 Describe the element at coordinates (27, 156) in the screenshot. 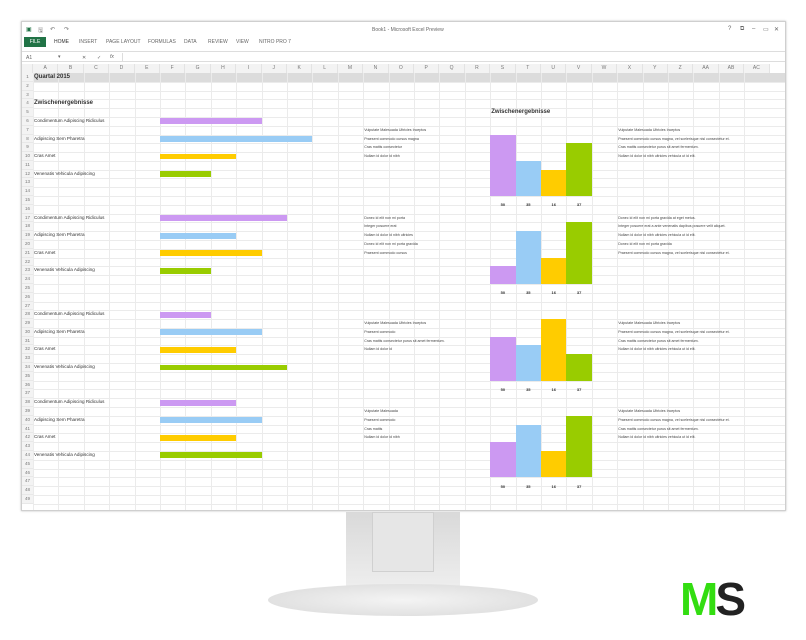

I see `row-header: 10` at that location.